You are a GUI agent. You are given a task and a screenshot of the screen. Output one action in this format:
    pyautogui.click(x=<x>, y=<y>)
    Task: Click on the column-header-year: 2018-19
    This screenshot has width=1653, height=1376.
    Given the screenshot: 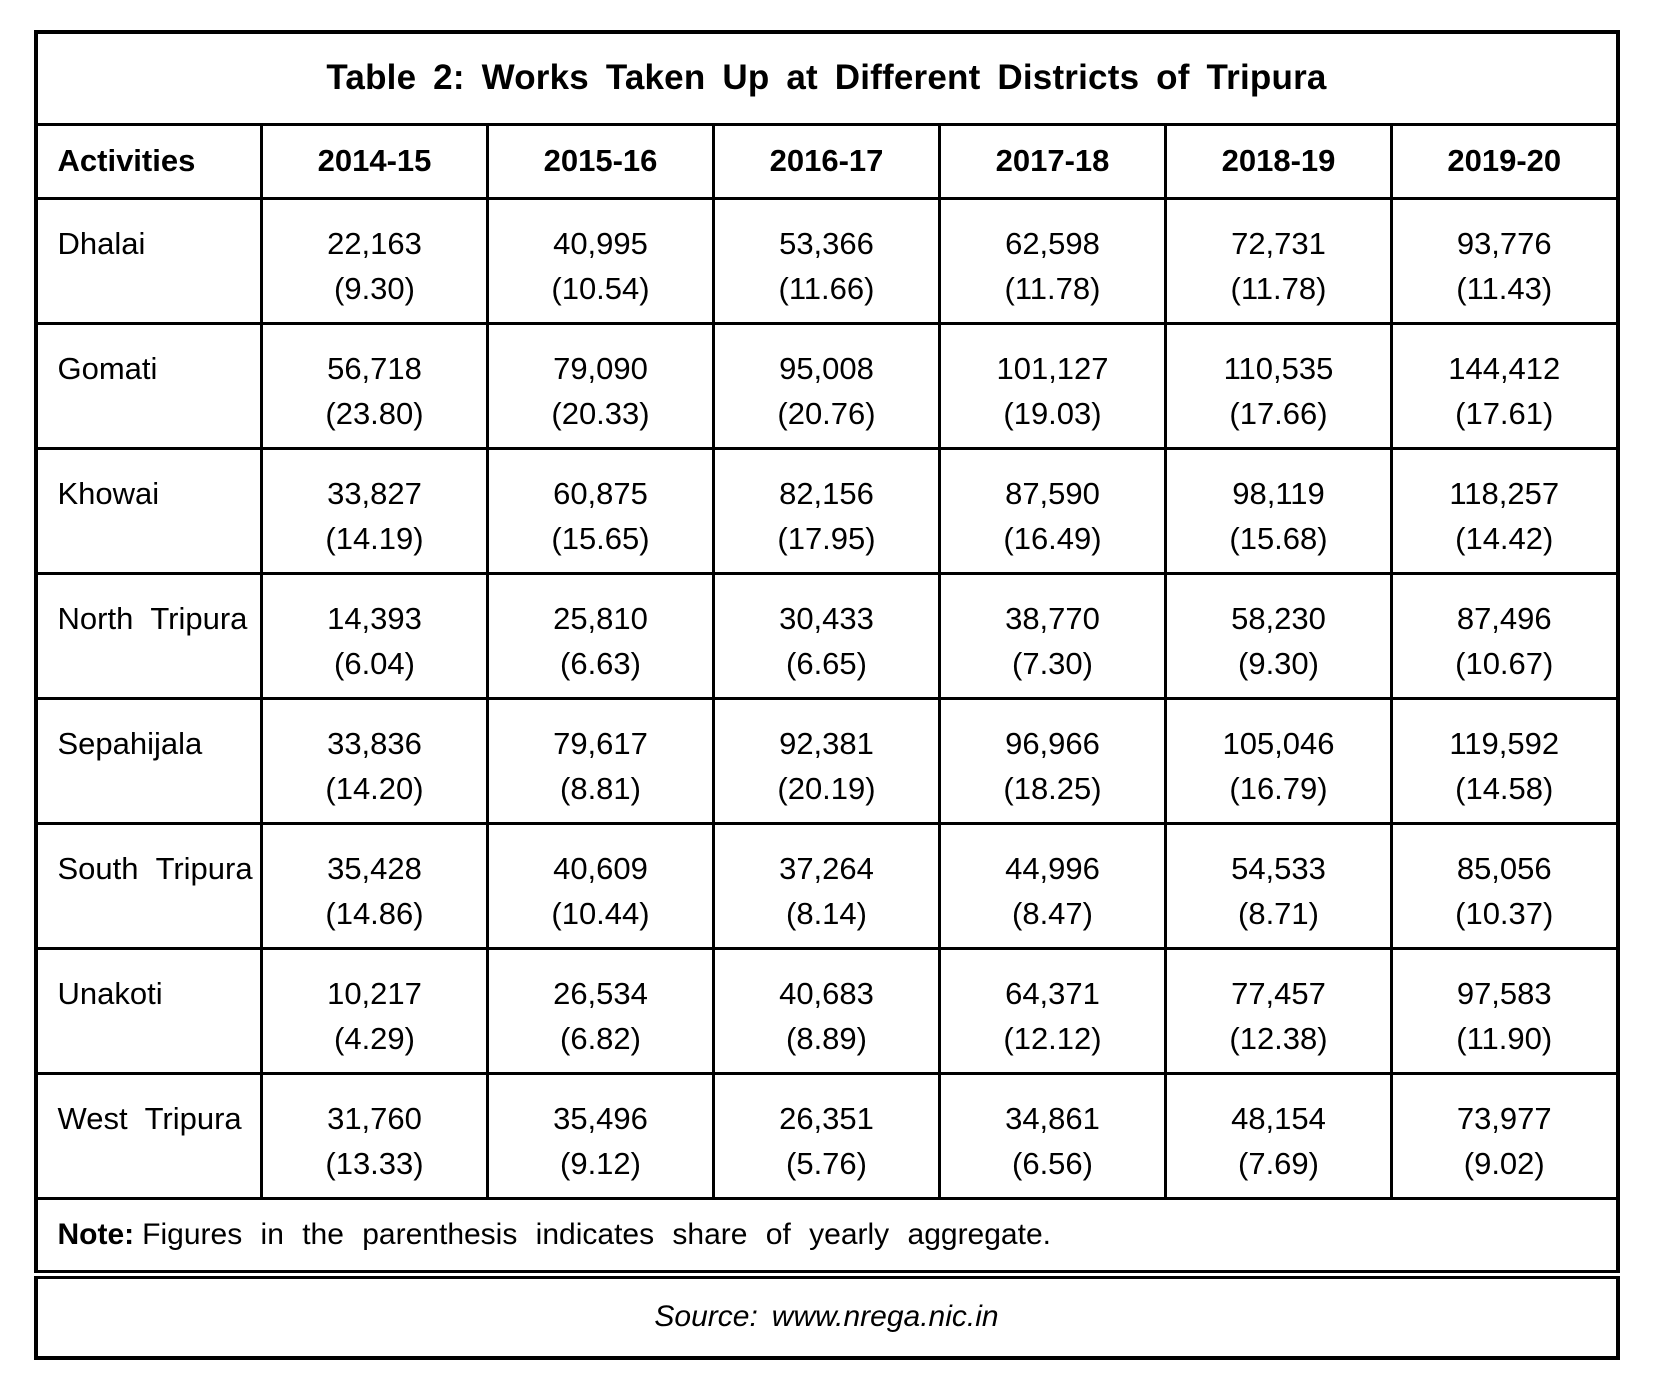 What is the action you would take?
    pyautogui.click(x=1278, y=161)
    